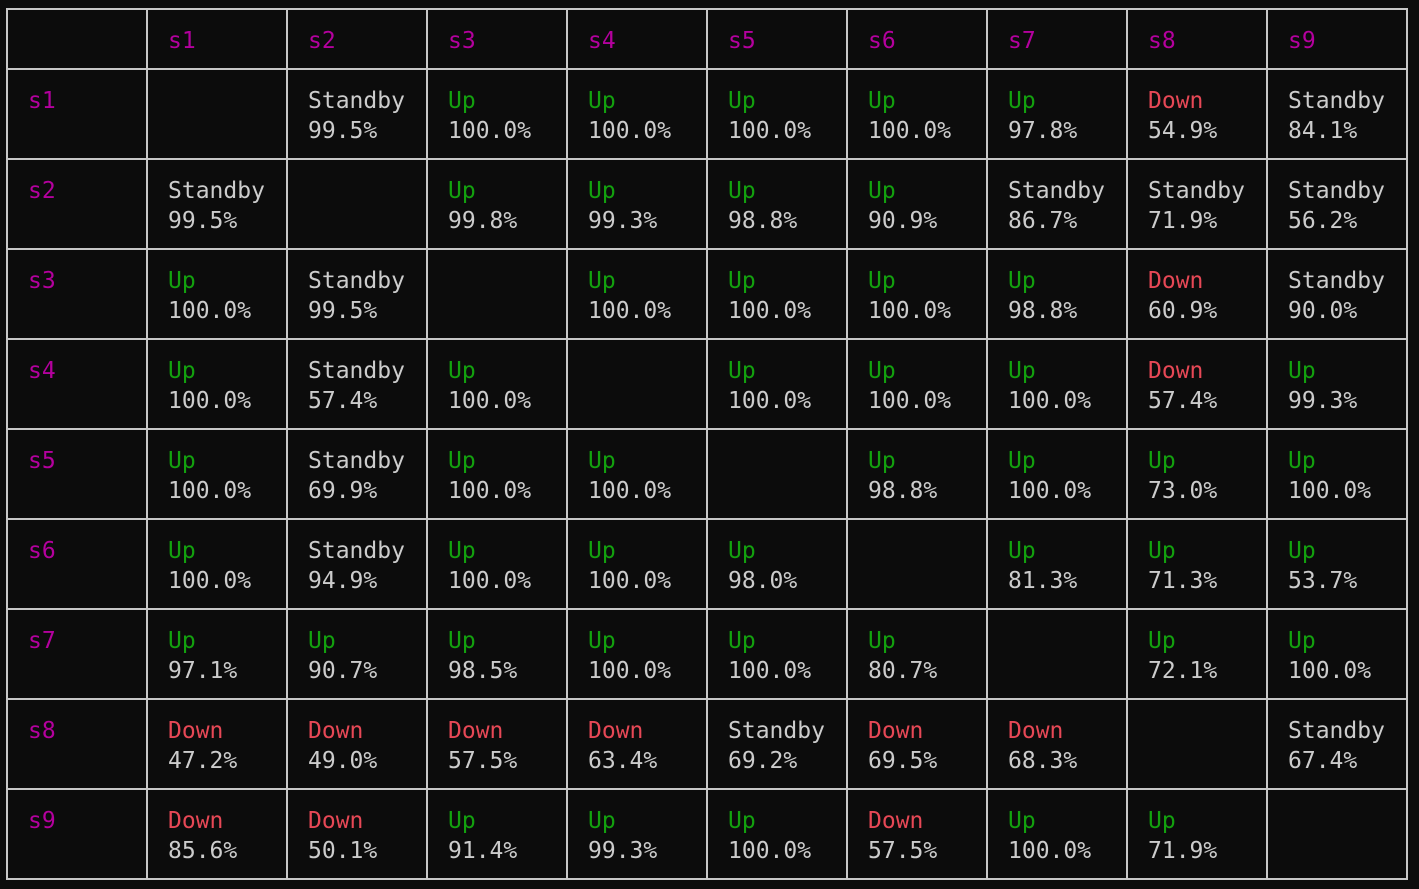  What do you see at coordinates (917, 648) in the screenshot?
I see `cell-content: Up 80.7%` at bounding box center [917, 648].